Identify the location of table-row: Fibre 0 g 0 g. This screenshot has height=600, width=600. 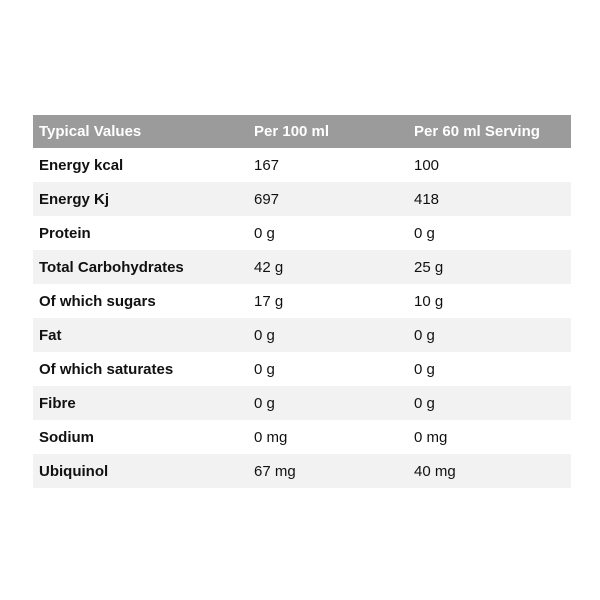
(302, 403).